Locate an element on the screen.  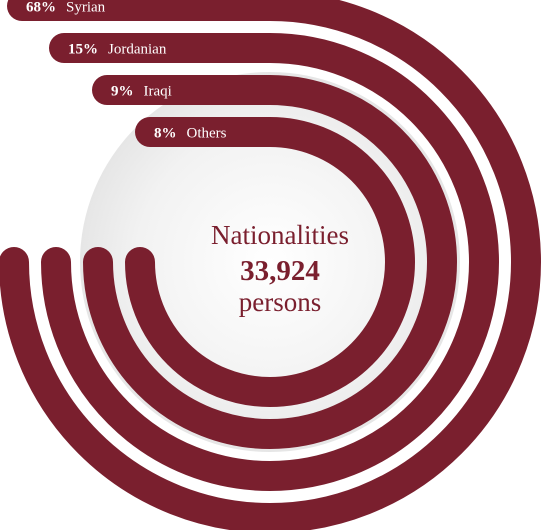
bar-value-label: 9% is located at coordinates (122, 92).